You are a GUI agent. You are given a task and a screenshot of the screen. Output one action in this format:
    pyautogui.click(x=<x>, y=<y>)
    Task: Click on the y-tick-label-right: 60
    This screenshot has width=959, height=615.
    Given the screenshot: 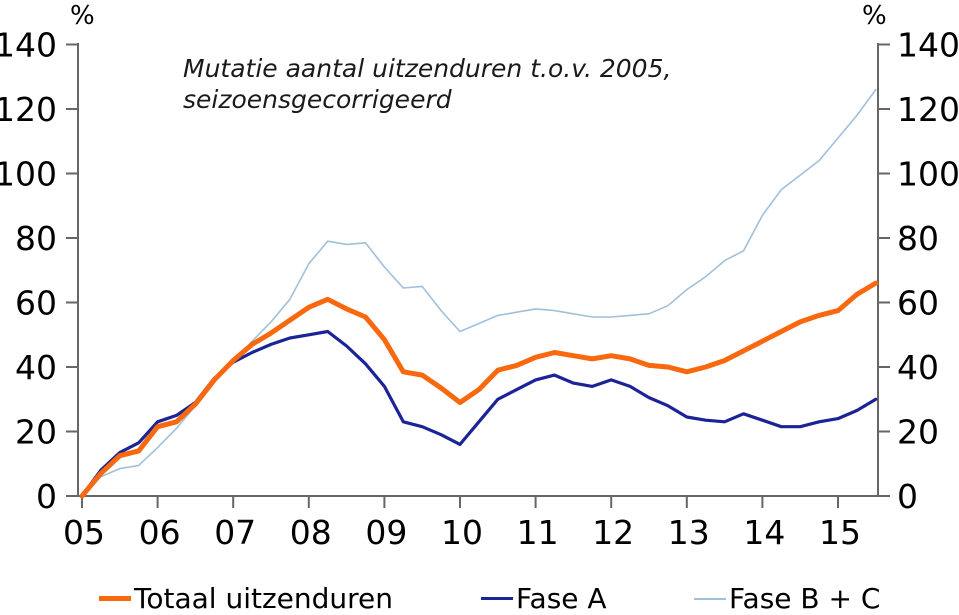 What is the action you would take?
    pyautogui.click(x=918, y=303)
    